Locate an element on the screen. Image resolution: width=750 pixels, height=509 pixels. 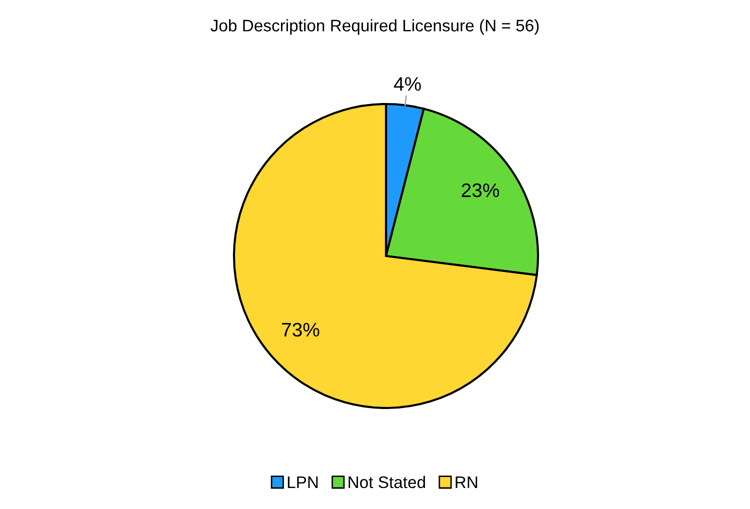
data-label: 23% is located at coordinates (481, 190).